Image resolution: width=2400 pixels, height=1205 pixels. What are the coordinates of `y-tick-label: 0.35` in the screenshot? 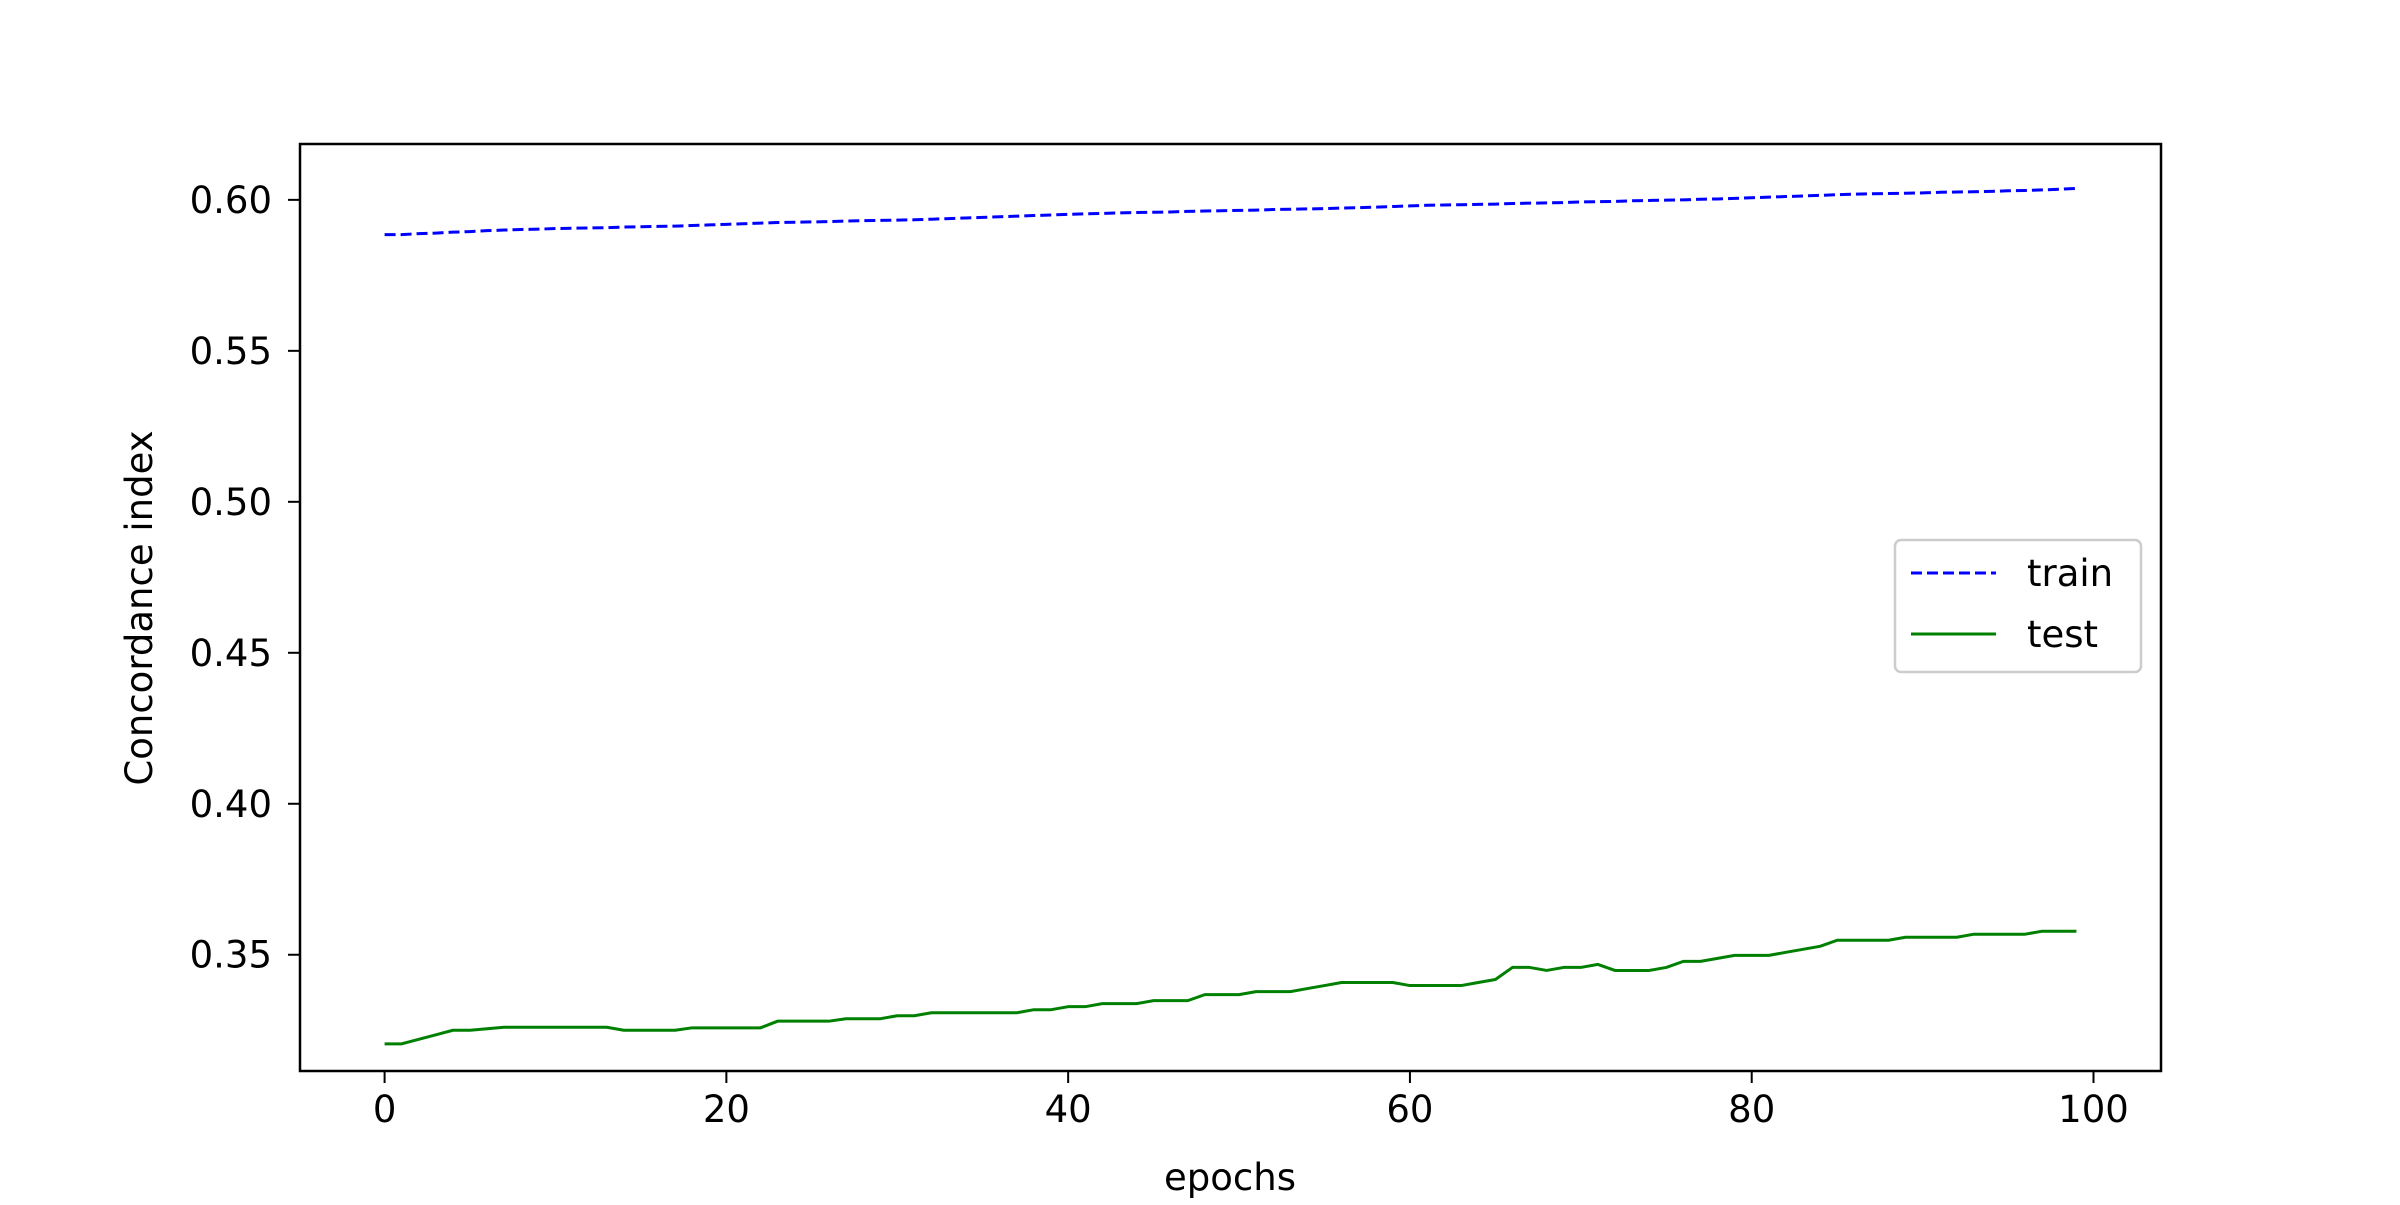 It's located at (231, 955).